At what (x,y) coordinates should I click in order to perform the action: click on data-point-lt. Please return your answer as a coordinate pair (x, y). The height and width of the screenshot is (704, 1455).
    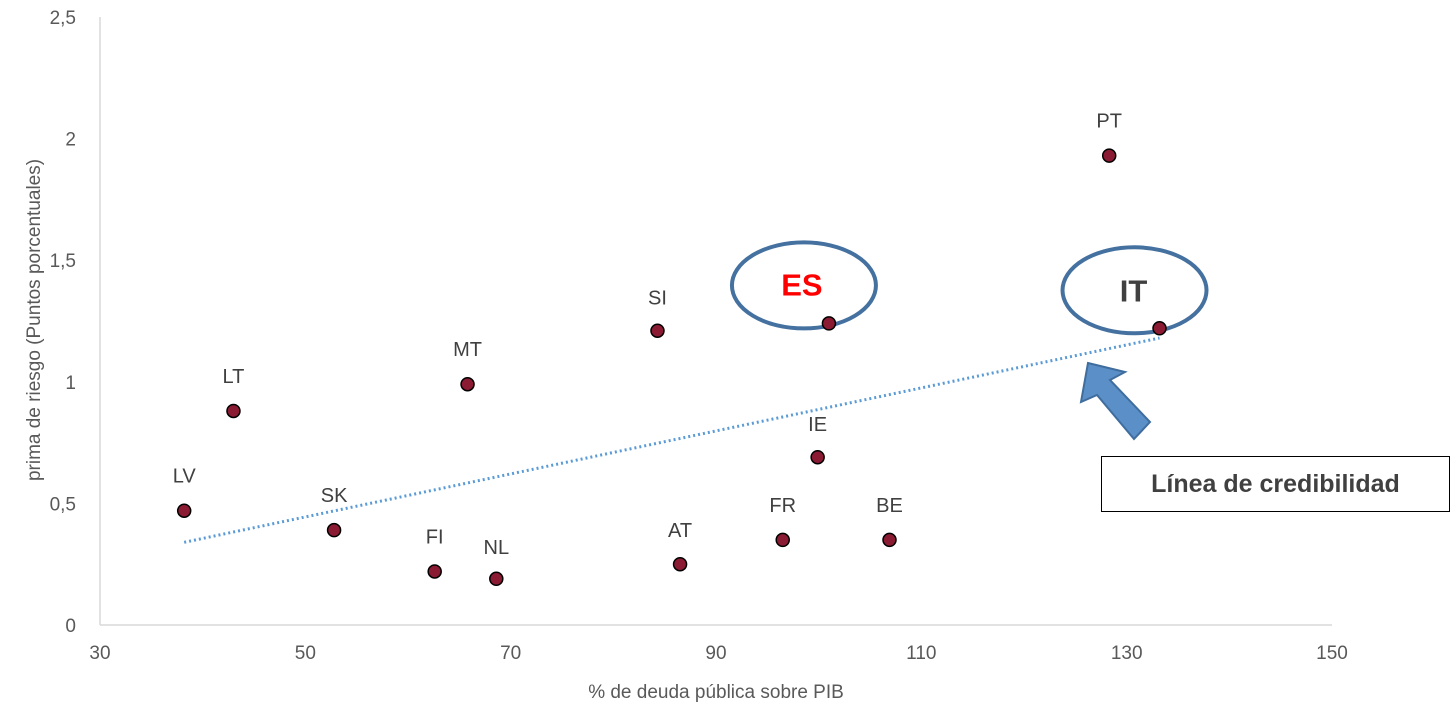
    Looking at the image, I should click on (233, 411).